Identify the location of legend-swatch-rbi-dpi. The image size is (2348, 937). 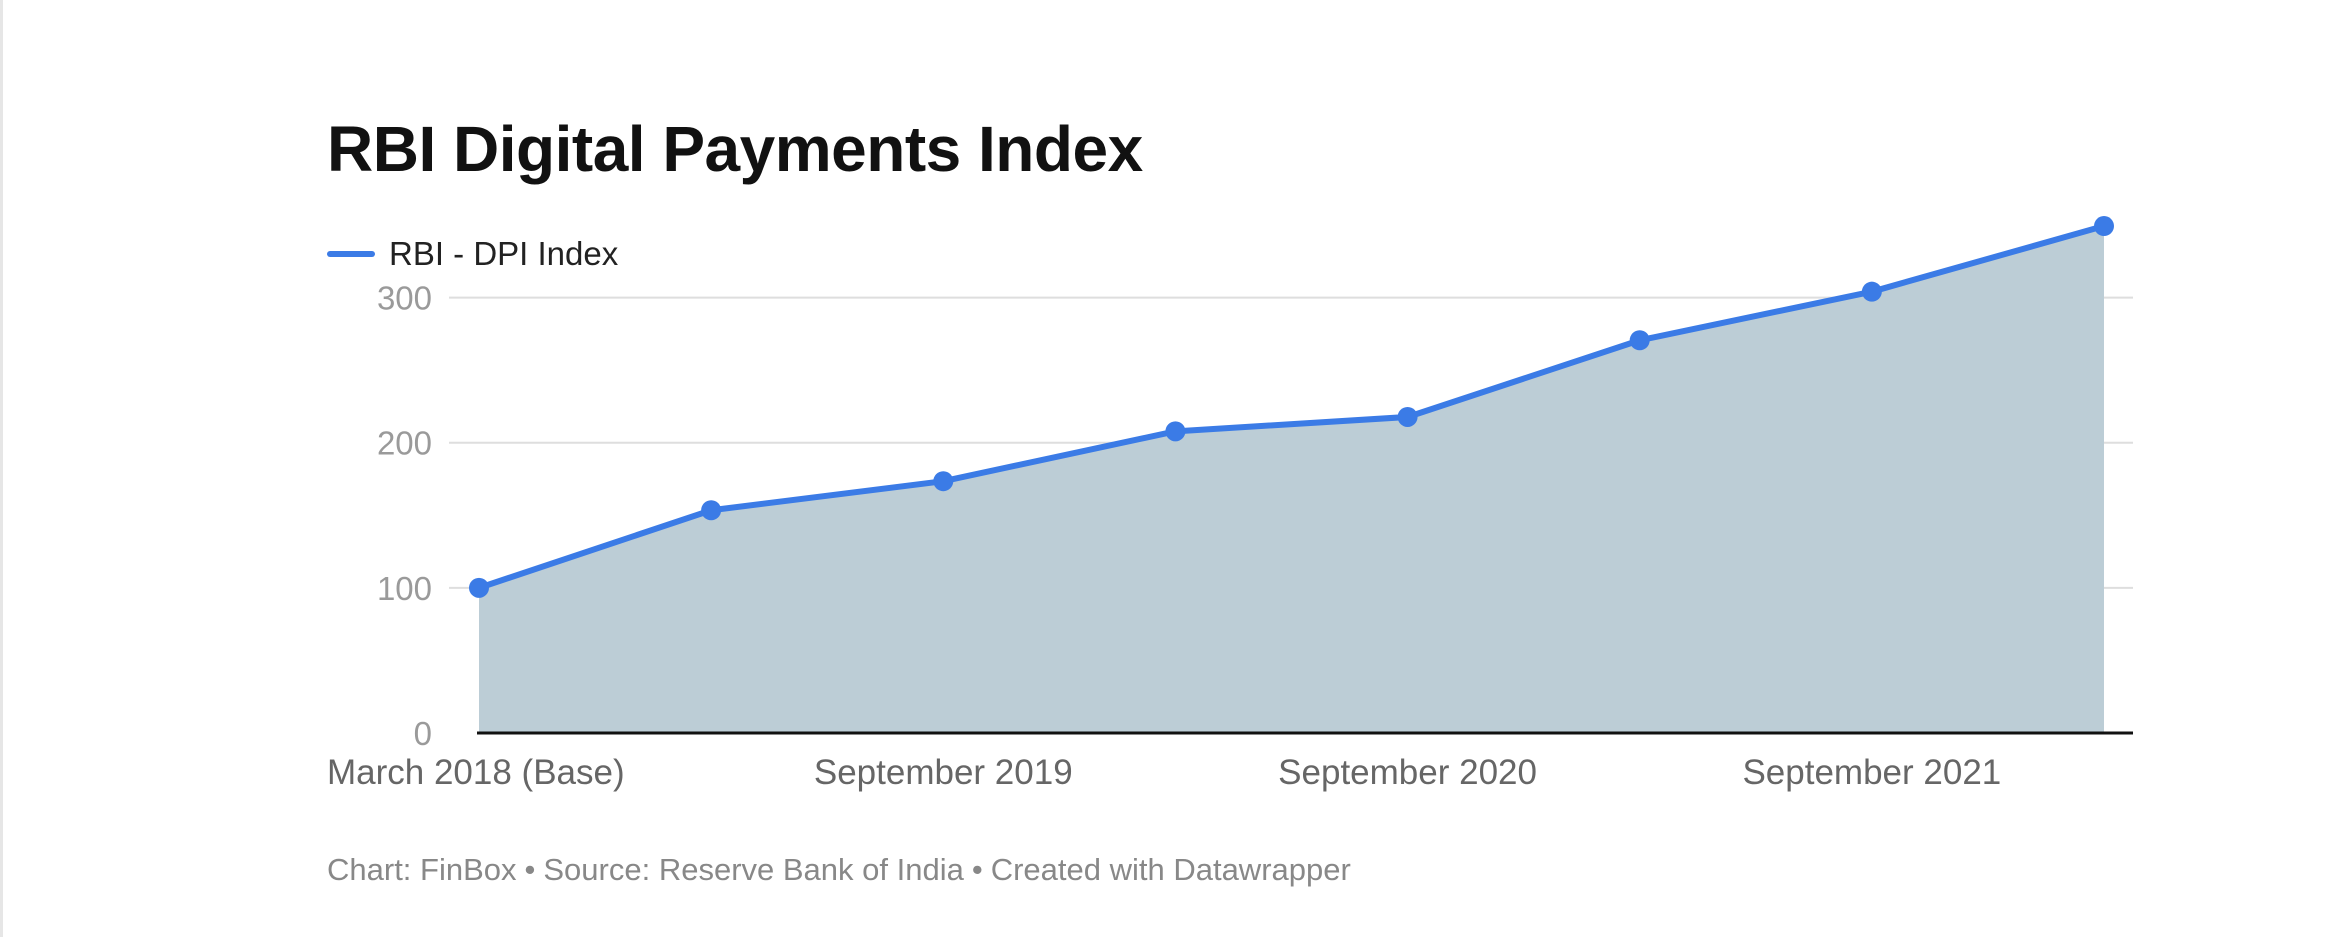
(351, 254).